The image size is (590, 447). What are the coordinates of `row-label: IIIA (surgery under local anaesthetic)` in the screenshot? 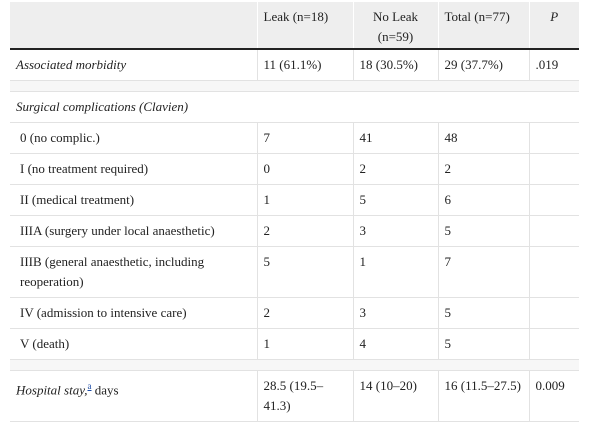 It's located at (134, 231).